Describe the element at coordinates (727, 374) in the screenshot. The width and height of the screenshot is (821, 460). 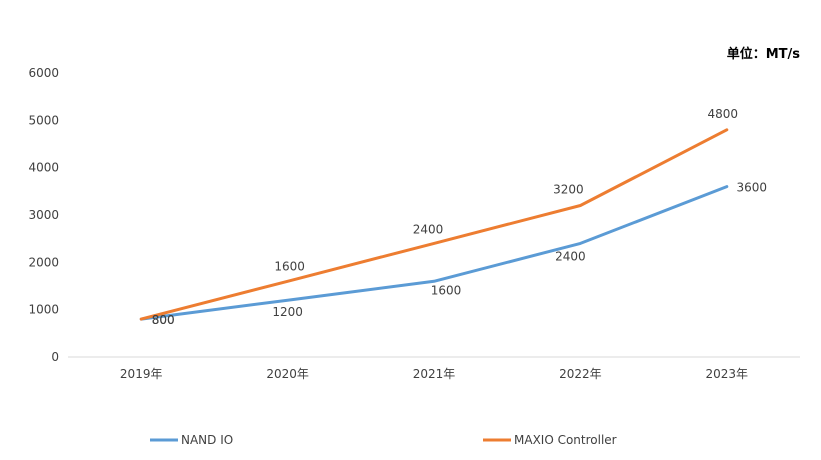
I see `x-tick-label: 2023年` at that location.